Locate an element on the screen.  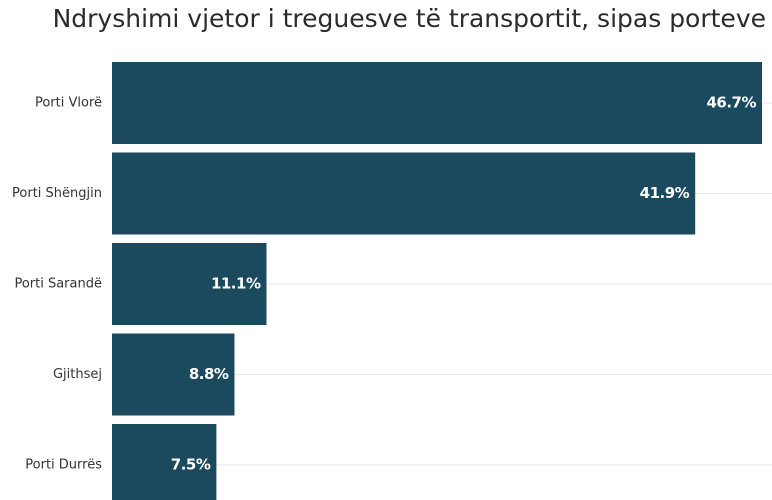
category-label: Porti Sarandë is located at coordinates (58, 284).